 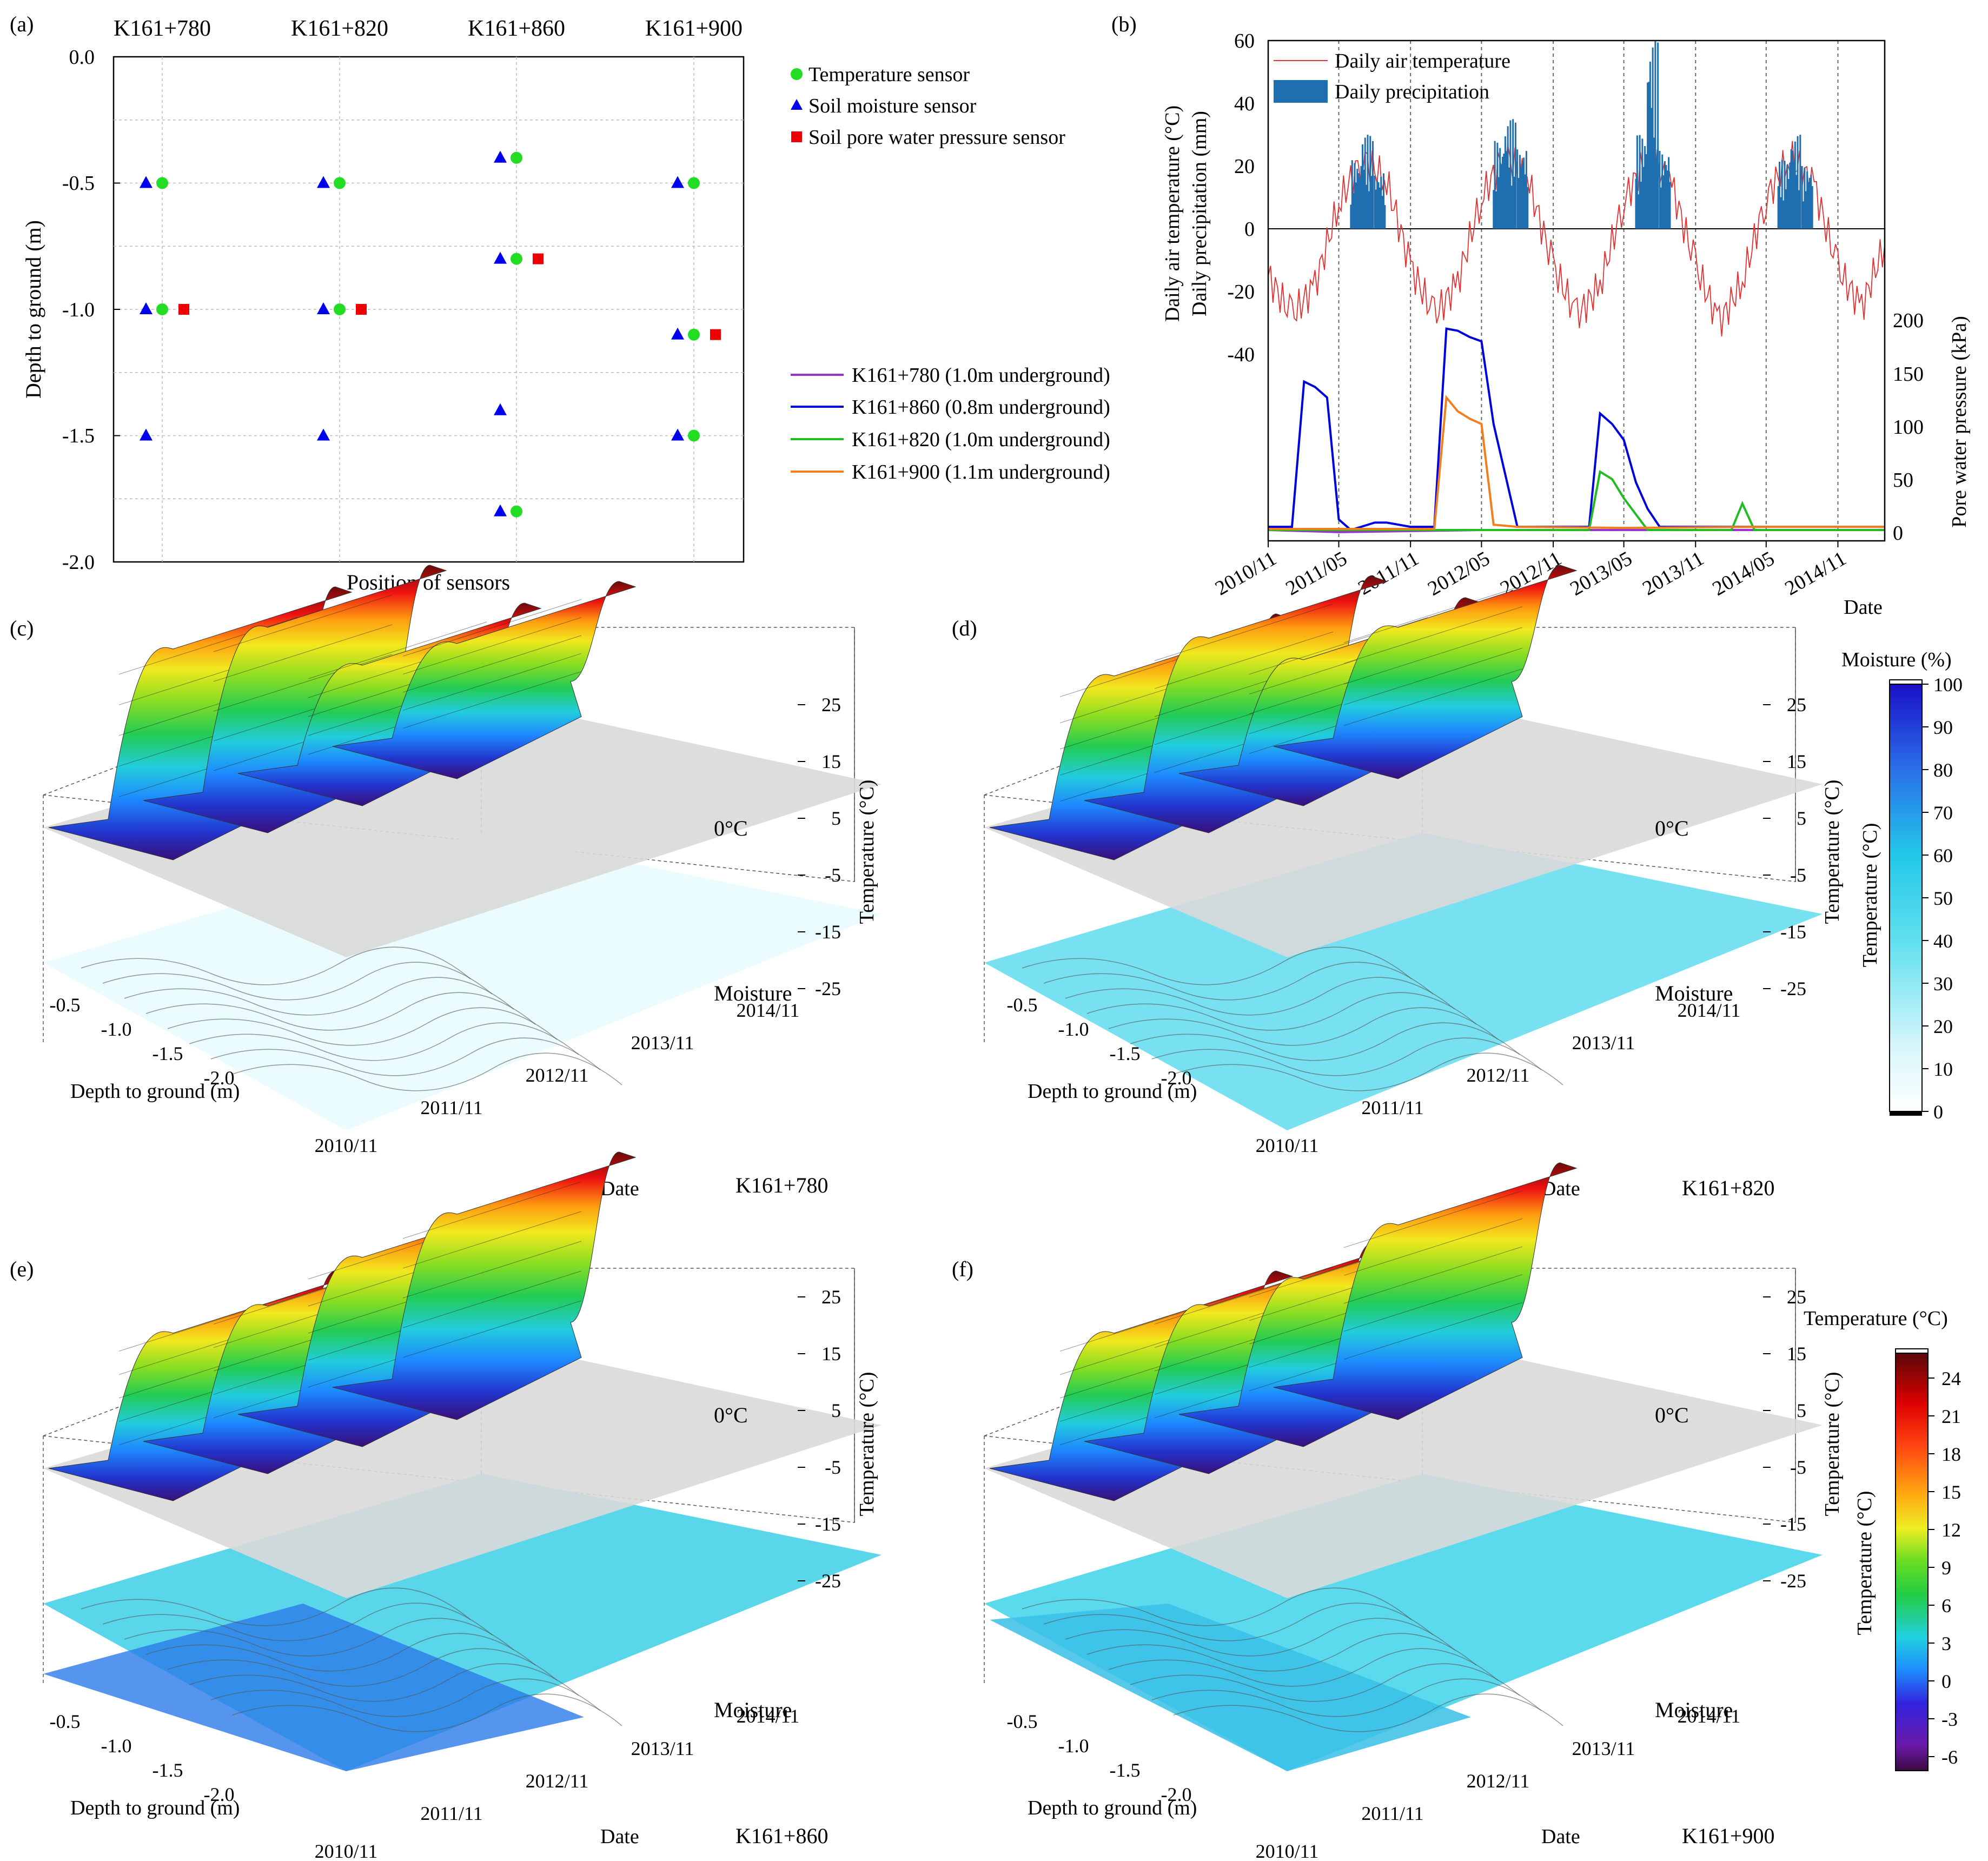 What do you see at coordinates (116, 1746) in the screenshot?
I see `depth-tick-label: -1.0` at bounding box center [116, 1746].